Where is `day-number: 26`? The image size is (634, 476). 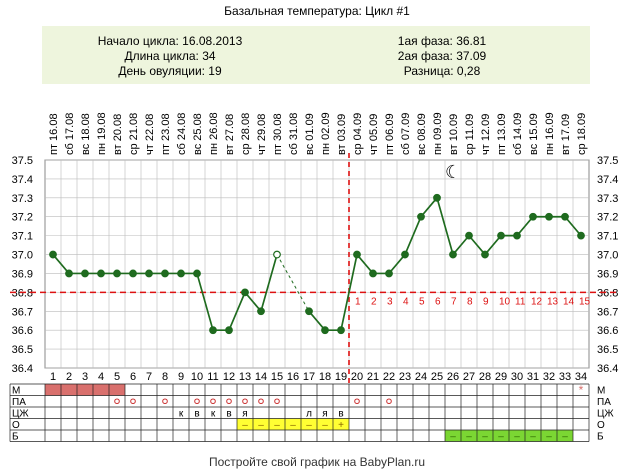 day-number: 26 is located at coordinates (453, 377).